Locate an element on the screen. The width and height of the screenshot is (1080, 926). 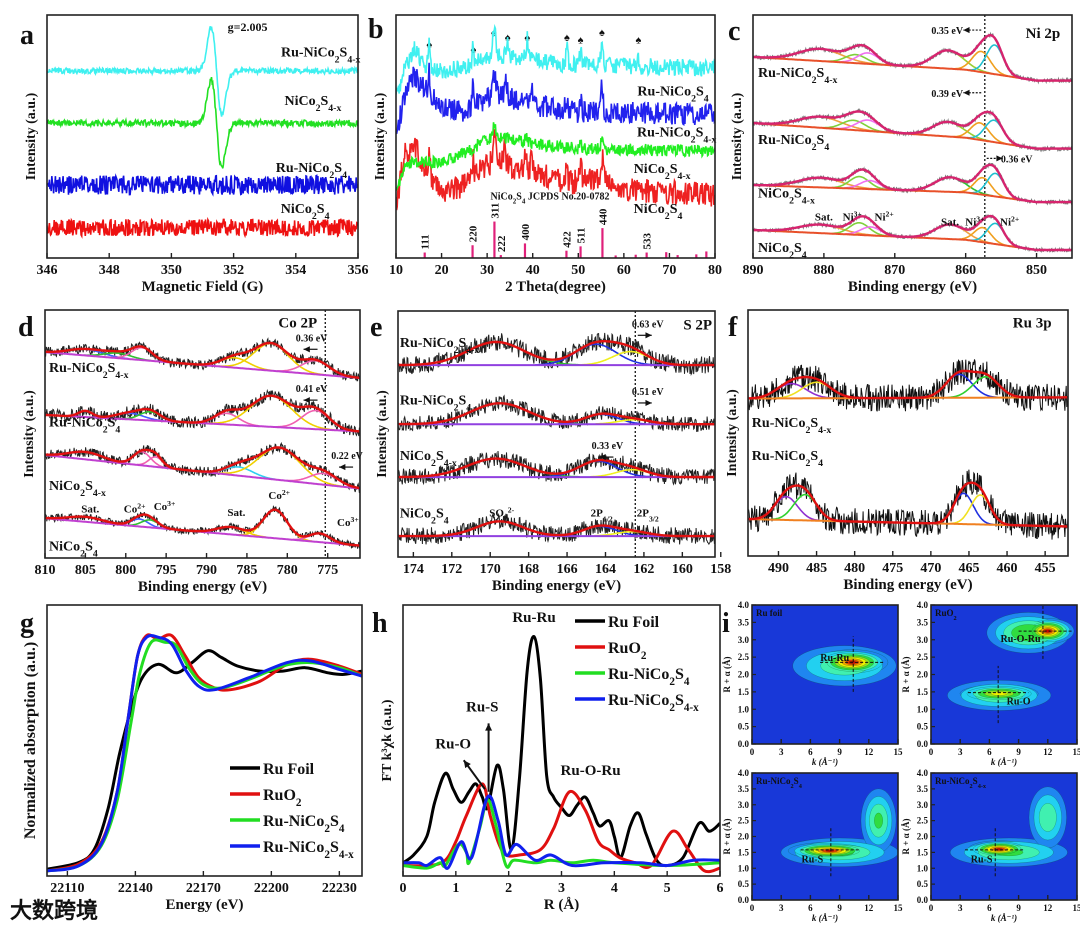
x-tick-label: 780 is located at coordinates (287, 570).